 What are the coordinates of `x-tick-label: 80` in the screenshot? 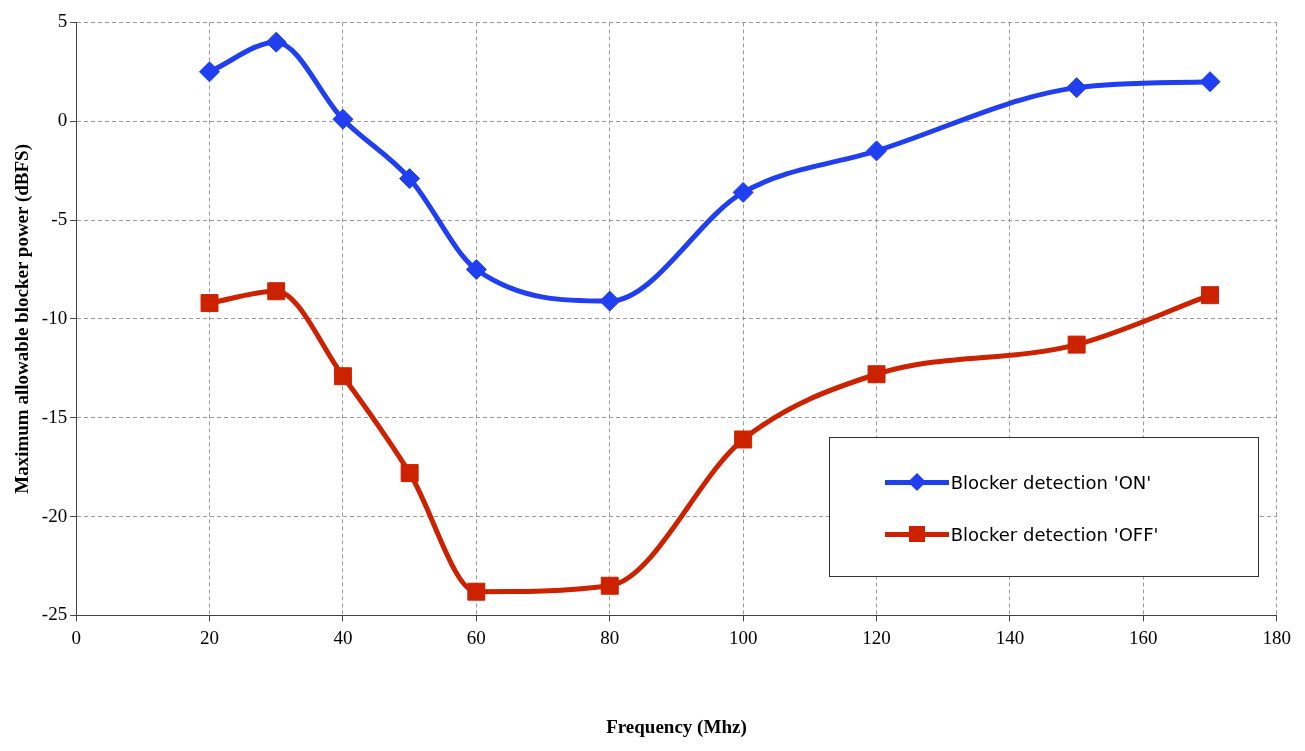 It's located at (610, 637).